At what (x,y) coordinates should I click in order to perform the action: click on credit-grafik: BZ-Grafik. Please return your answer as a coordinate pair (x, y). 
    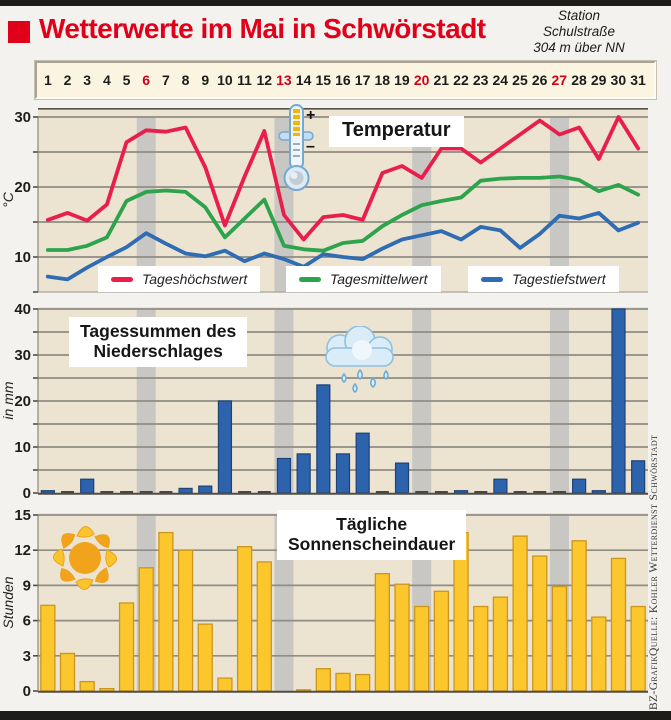
    Looking at the image, I should click on (654, 682).